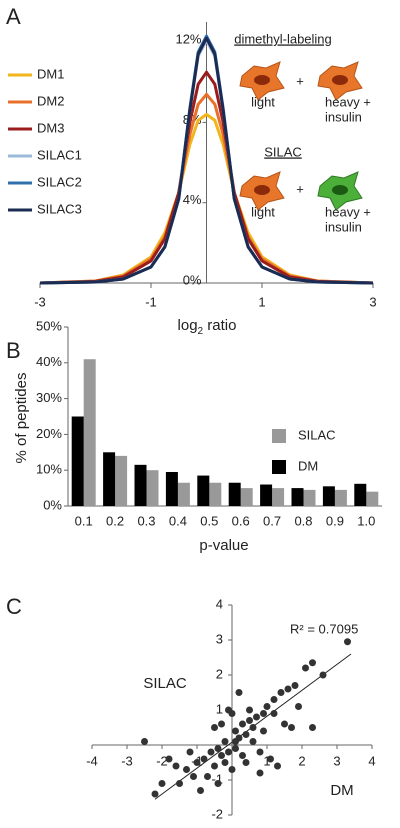 This screenshot has height=828, width=400. I want to click on x-tick-label: 0.1, so click(84, 520).